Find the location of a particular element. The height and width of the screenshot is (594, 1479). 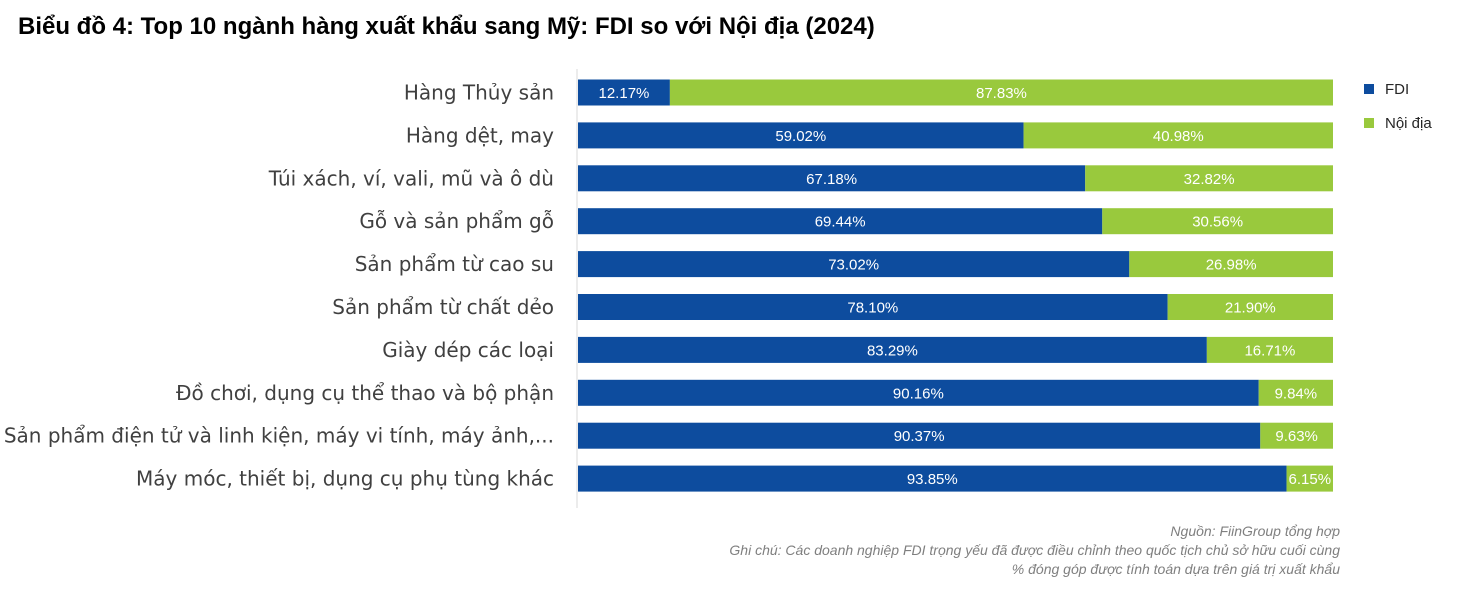

domestic-value-label: 16.71% is located at coordinates (1269, 350).